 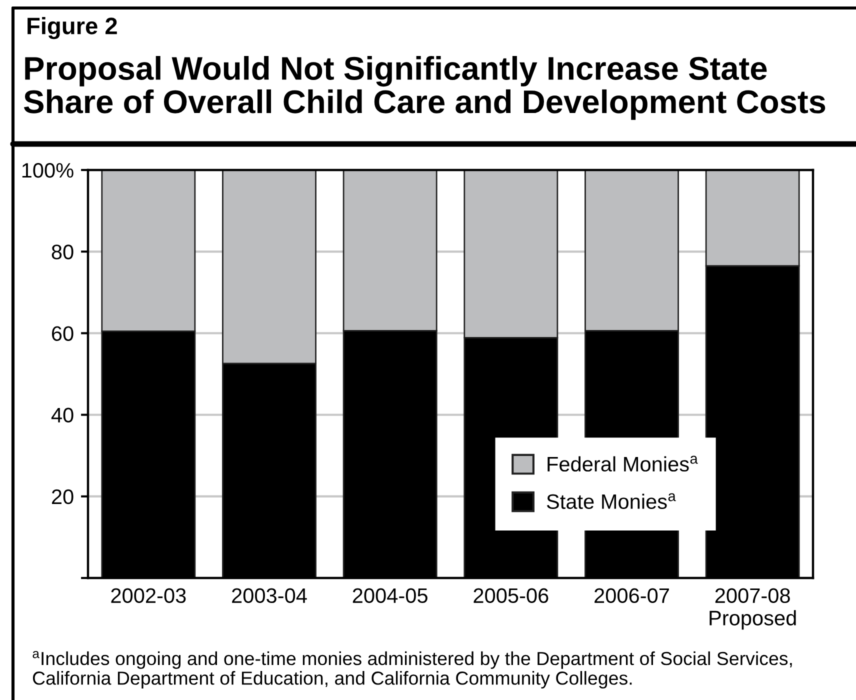 I want to click on chart-title: Proposal Would Not Significantly Increase State Share of Overall Child Care and Development Costs, so click(x=425, y=88).